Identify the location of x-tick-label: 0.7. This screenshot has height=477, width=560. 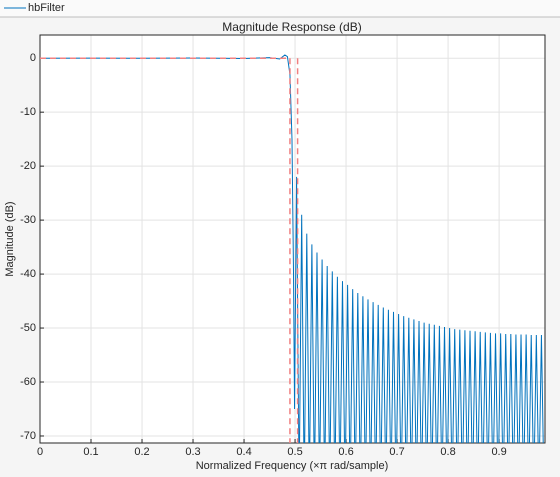
(396, 452).